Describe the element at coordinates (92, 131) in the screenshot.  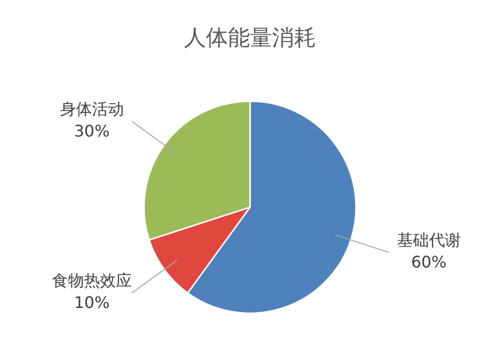
I see `data-label: 30%` at that location.